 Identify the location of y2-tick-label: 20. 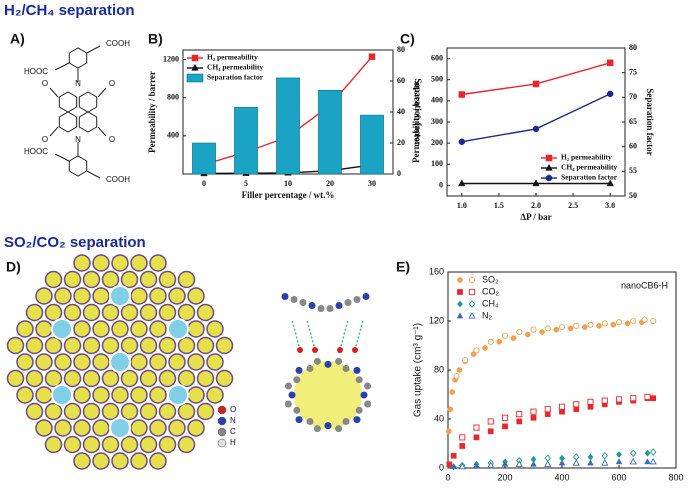
(401, 142).